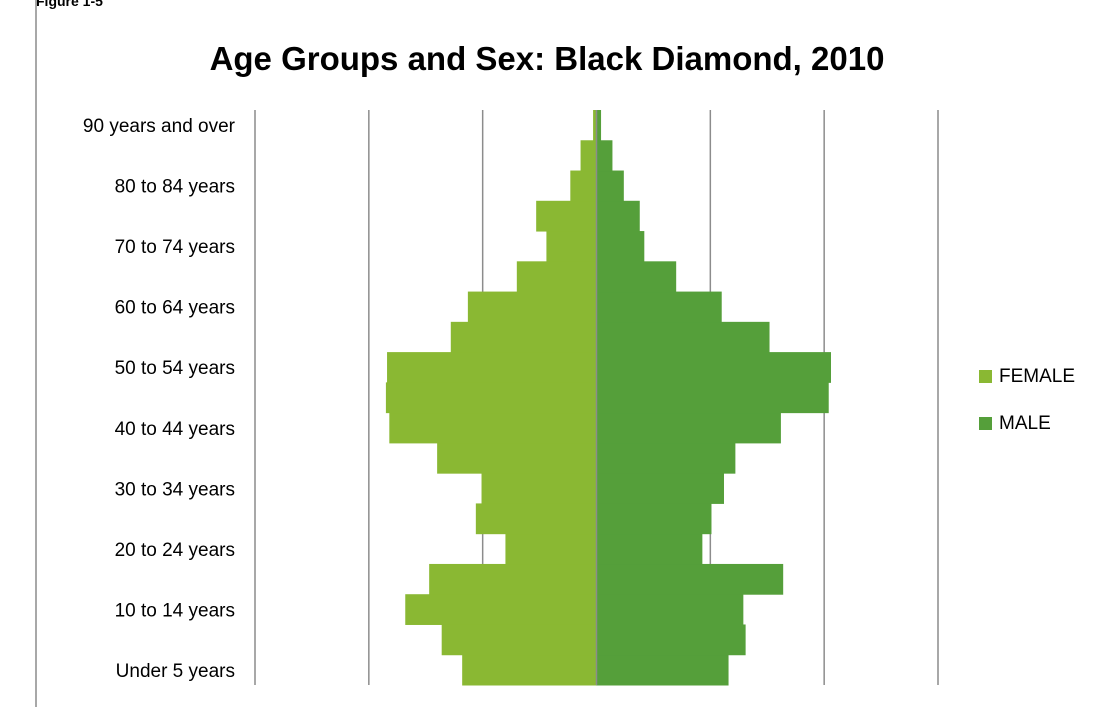 Image resolution: width=1107 pixels, height=707 pixels. What do you see at coordinates (1027, 400) in the screenshot?
I see `legend: FEMALE MALE` at bounding box center [1027, 400].